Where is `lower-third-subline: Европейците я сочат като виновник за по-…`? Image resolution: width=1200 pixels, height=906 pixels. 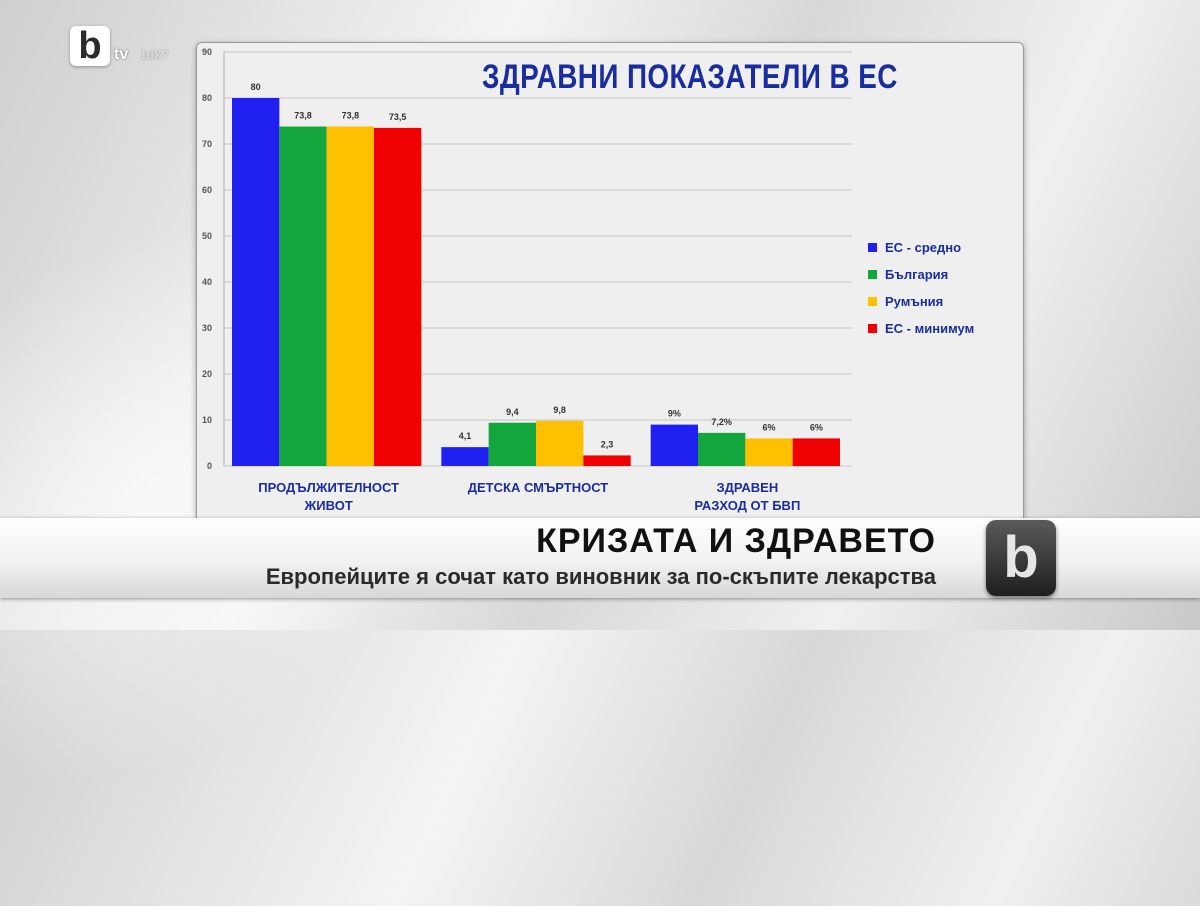 lower-third-subline: Европейците я сочат като виновник за по-… is located at coordinates (600, 576).